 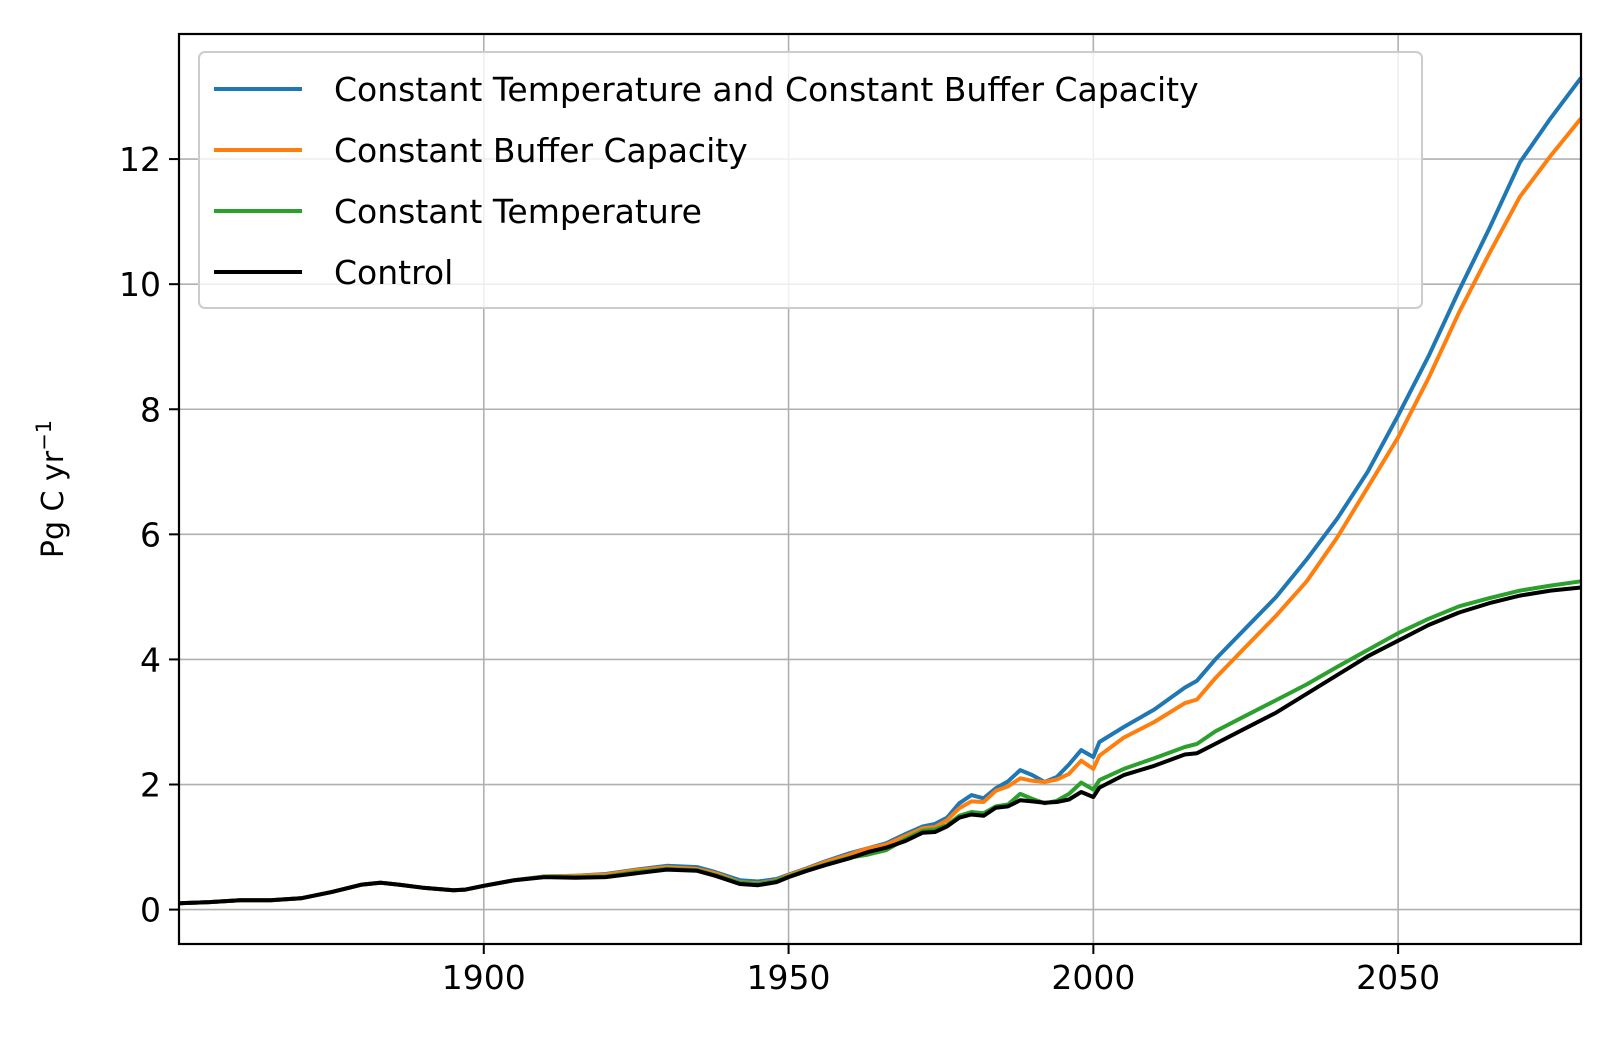 What do you see at coordinates (484, 977) in the screenshot?
I see `x-tick-label-1900: 1900` at bounding box center [484, 977].